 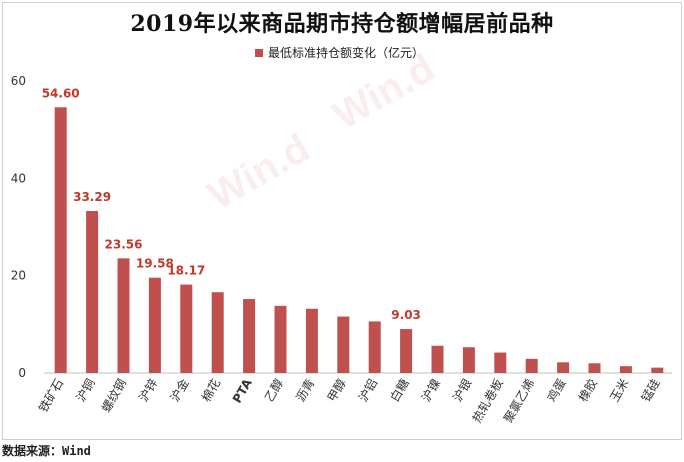 I want to click on data-label: 9.03, so click(x=406, y=315).